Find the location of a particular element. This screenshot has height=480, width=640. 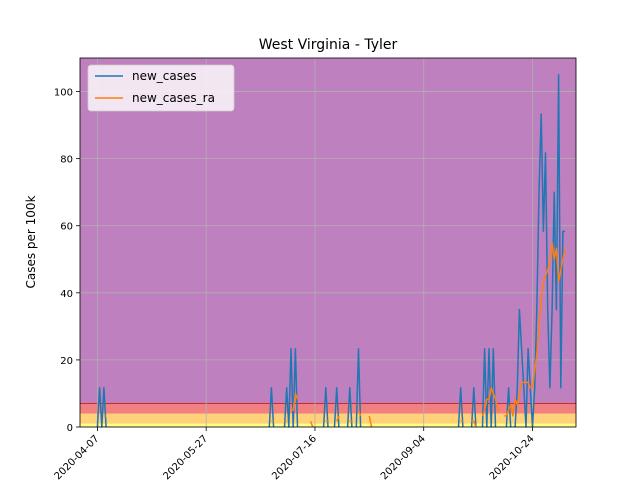

legend-label-new_cases_ra: new_cases_ra is located at coordinates (173, 98).